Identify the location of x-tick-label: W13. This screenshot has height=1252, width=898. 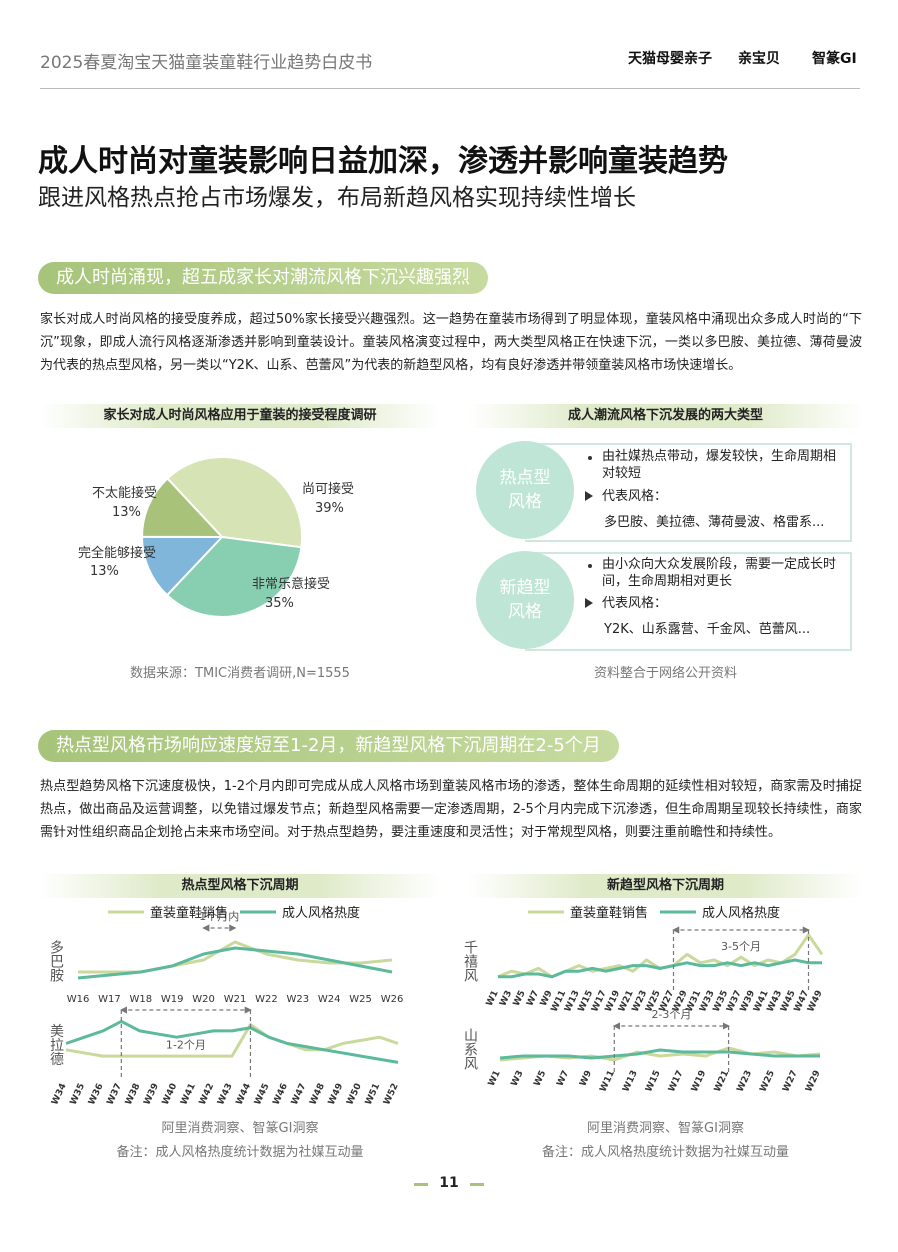
(630, 1081).